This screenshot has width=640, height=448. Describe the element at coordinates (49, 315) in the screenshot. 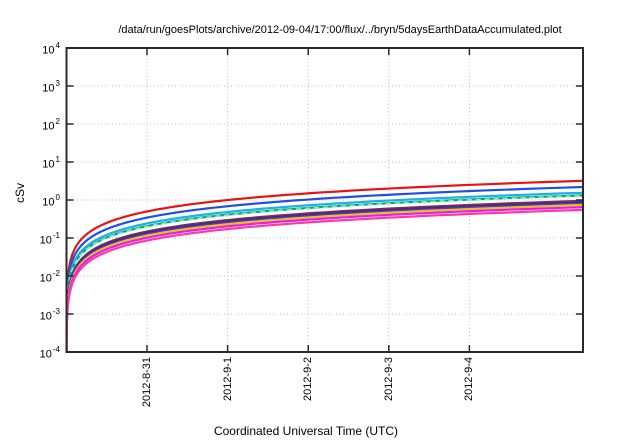

I see `y-tick-label: 10⁻³` at that location.